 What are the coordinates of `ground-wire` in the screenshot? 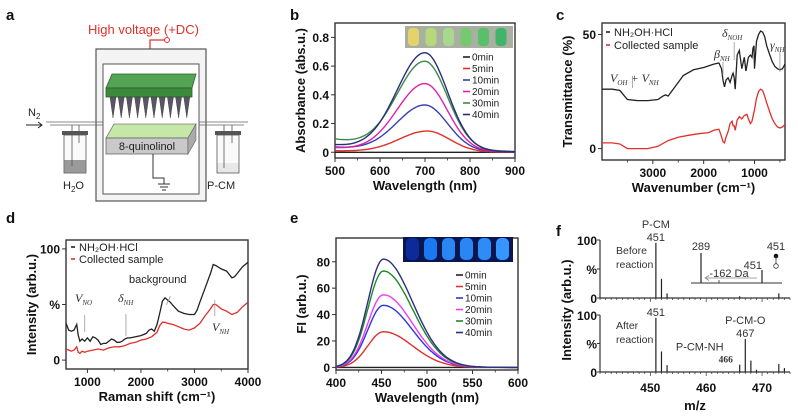 It's located at (158, 169).